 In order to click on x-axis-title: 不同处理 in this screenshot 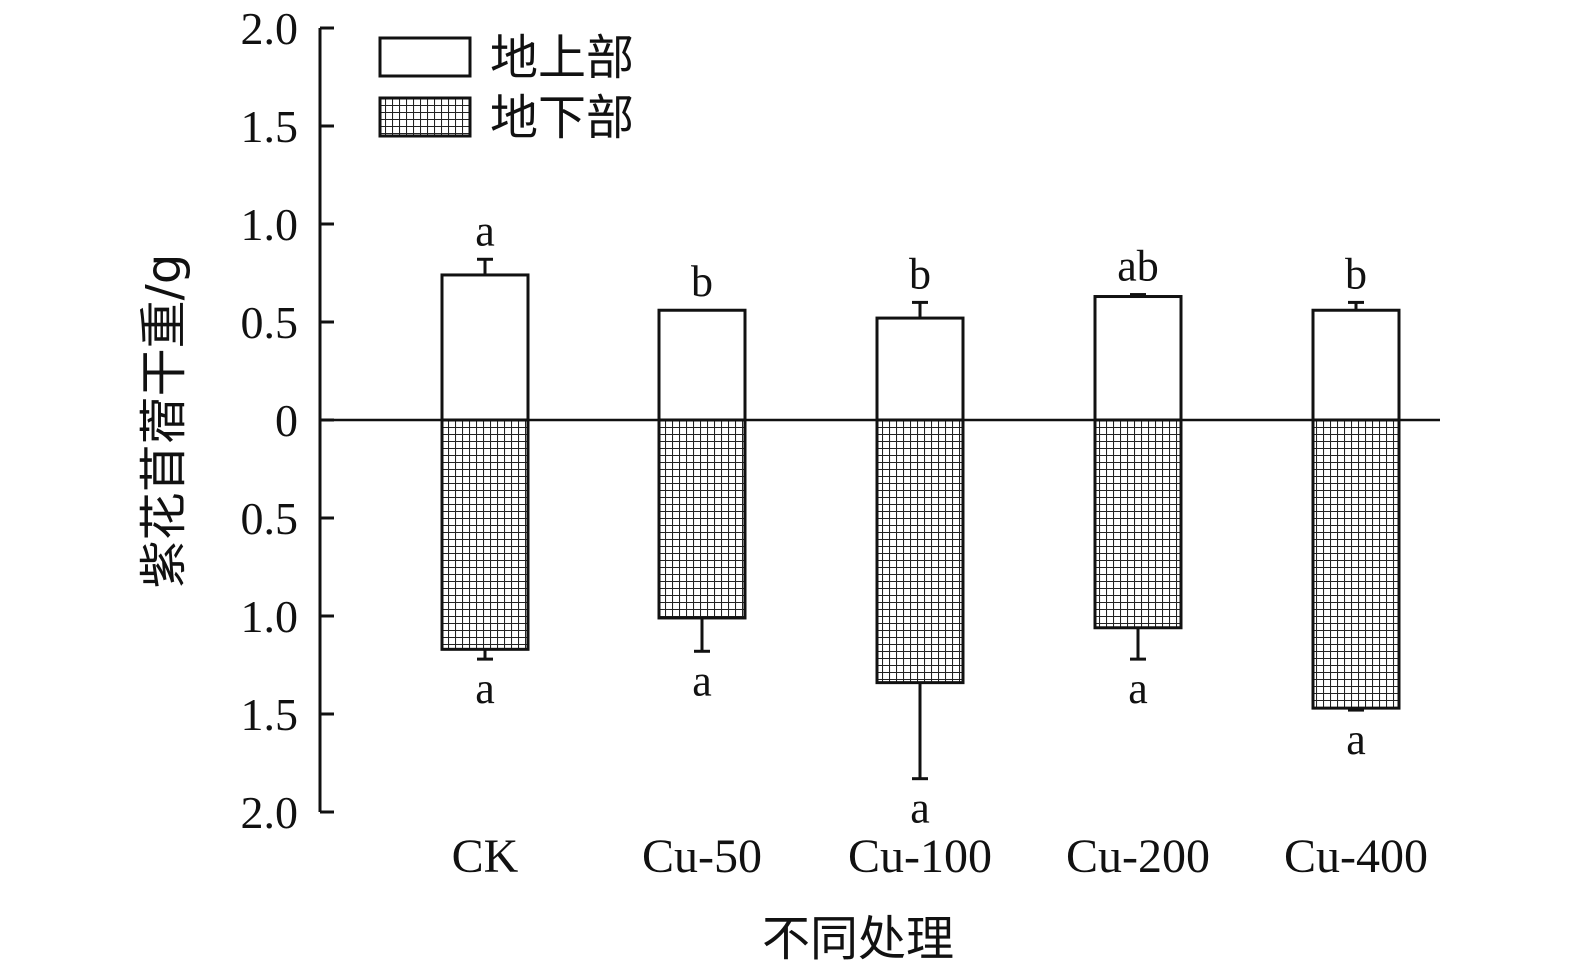, I will do `click(858, 939)`.